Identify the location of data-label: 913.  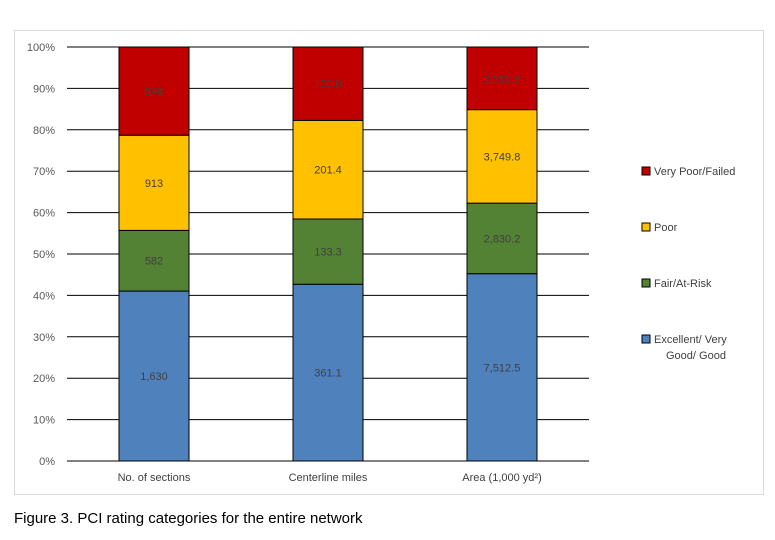
(154, 184).